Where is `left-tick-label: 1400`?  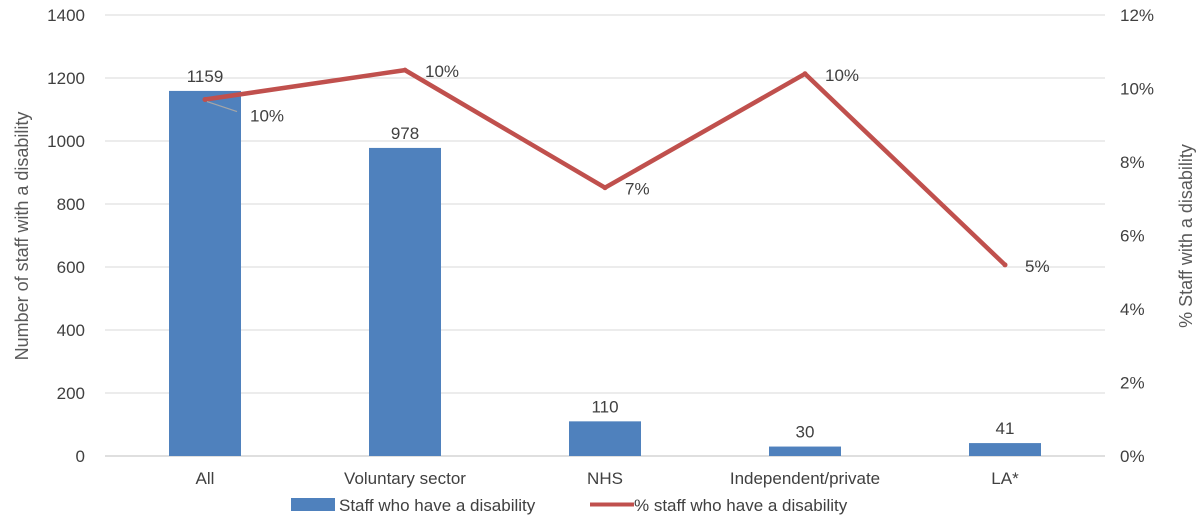
left-tick-label: 1400 is located at coordinates (66, 15).